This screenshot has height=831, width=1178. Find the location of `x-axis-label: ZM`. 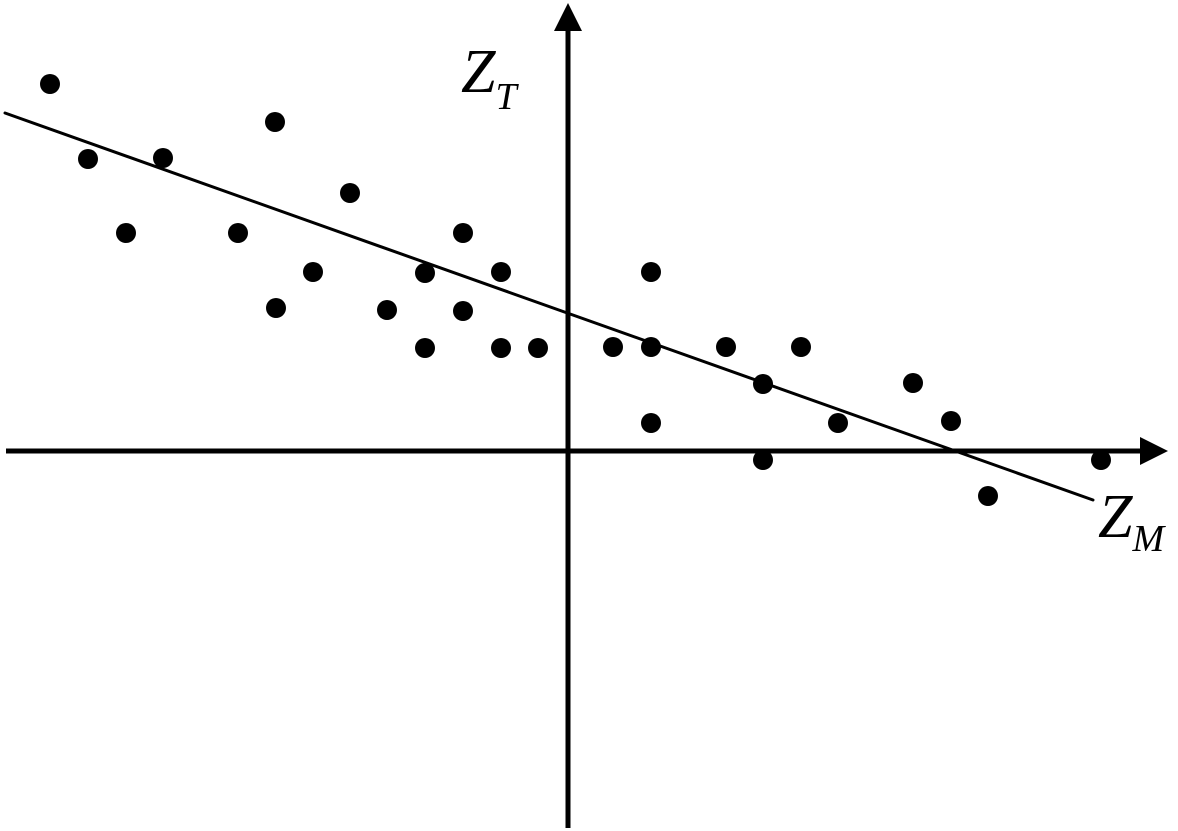

x-axis-label: ZM is located at coordinates (1132, 521).